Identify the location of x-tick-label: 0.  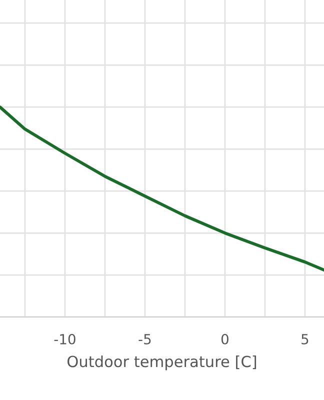
(224, 339).